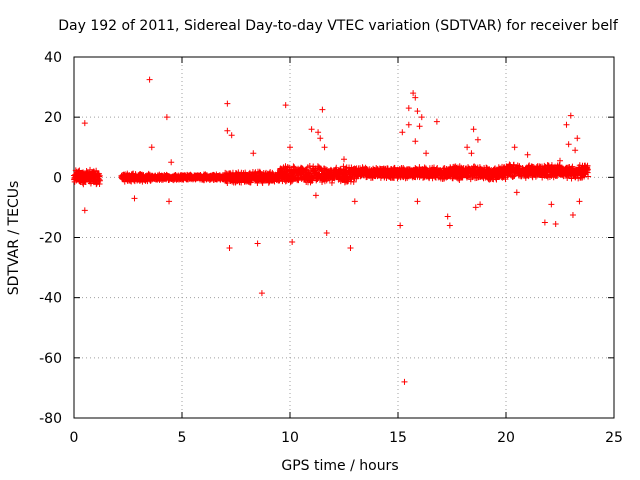 Image resolution: width=640 pixels, height=480 pixels. What do you see at coordinates (57, 178) in the screenshot?
I see `y-tick-label: 0` at bounding box center [57, 178].